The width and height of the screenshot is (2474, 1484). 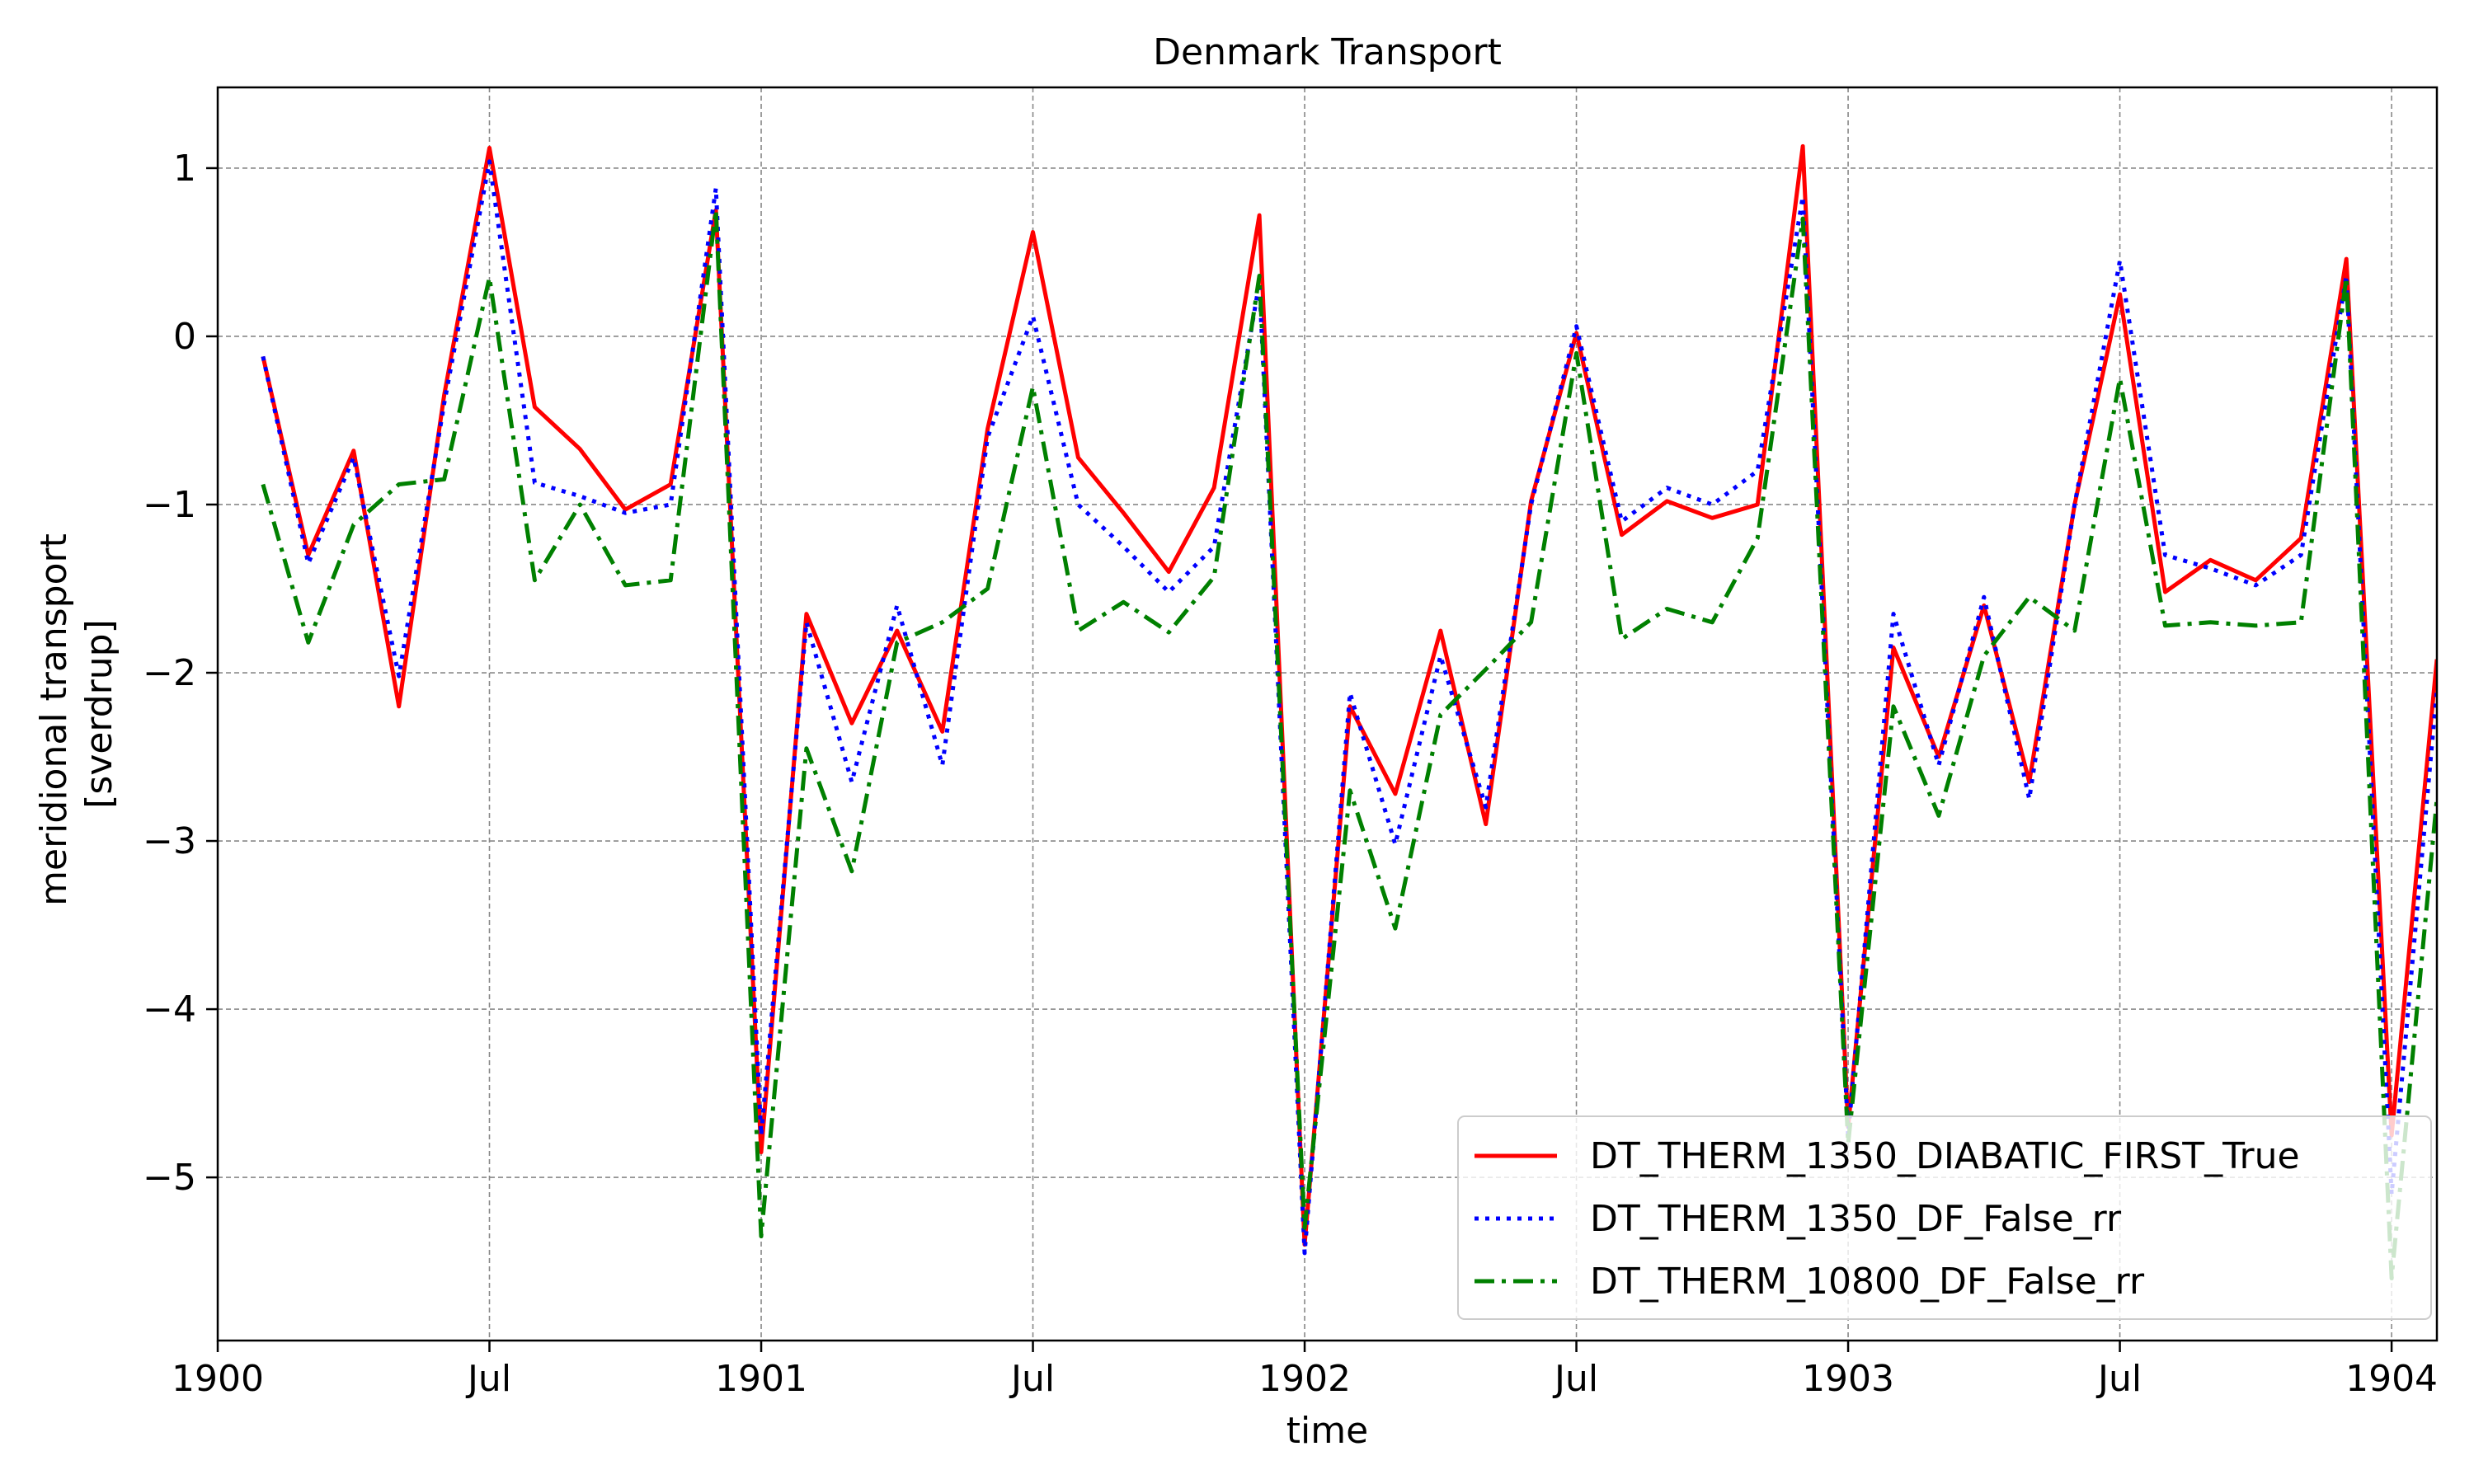 I want to click on legend-label-1: DT_THERM_1350_DIABATIC_FIRST_True, so click(x=1945, y=1156).